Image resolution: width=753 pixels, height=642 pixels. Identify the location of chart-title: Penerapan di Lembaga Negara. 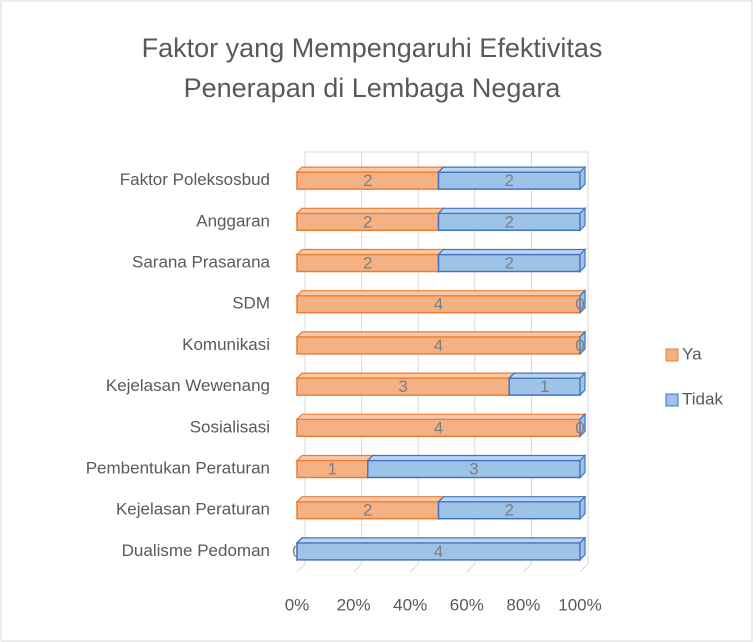
(373, 88).